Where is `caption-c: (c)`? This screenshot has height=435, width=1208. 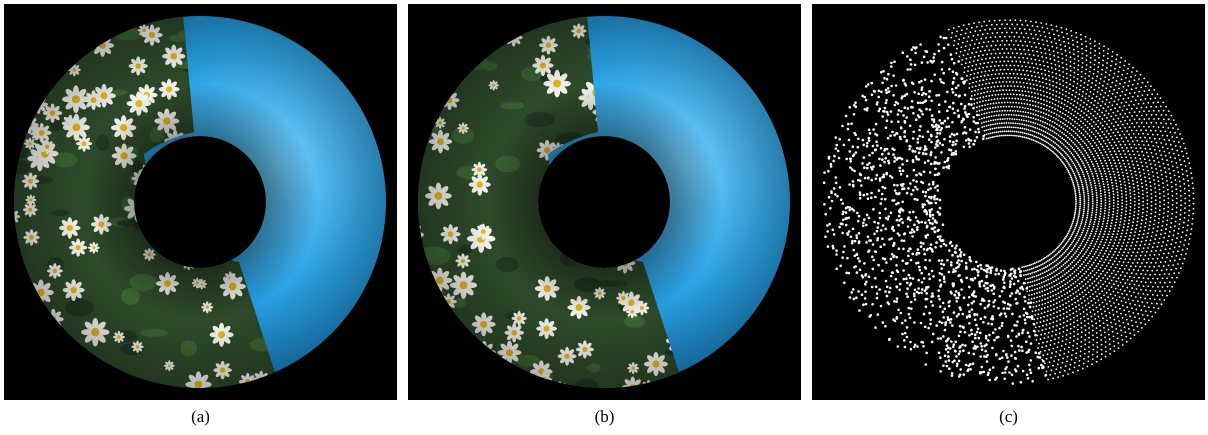 caption-c: (c) is located at coordinates (1008, 416).